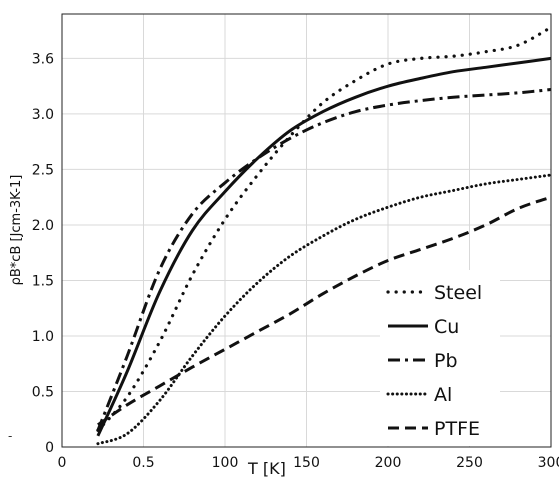 This screenshot has height=487, width=559. I want to click on y-tick-label: 2.0, so click(43, 226).